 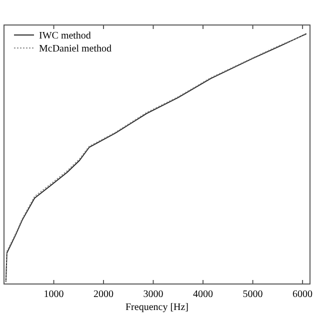 What do you see at coordinates (104, 294) in the screenshot?
I see `x-tick-label: 2000` at bounding box center [104, 294].